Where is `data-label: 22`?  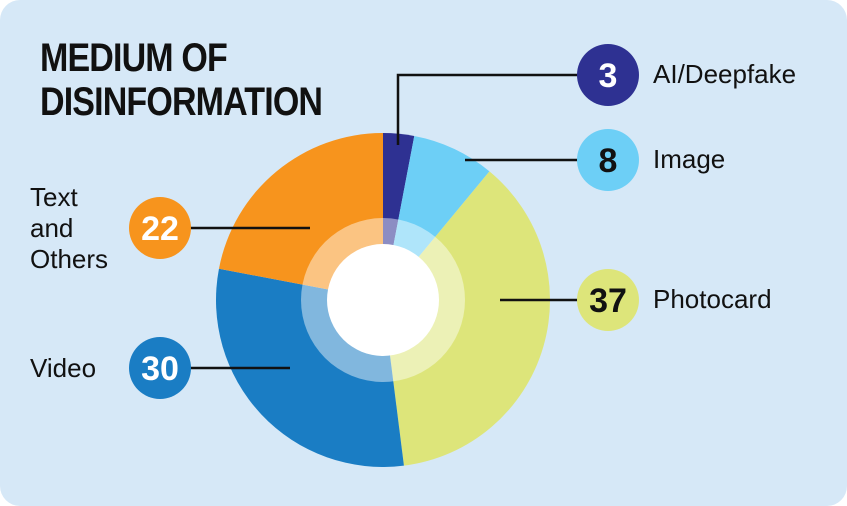 data-label: 22 is located at coordinates (160, 229).